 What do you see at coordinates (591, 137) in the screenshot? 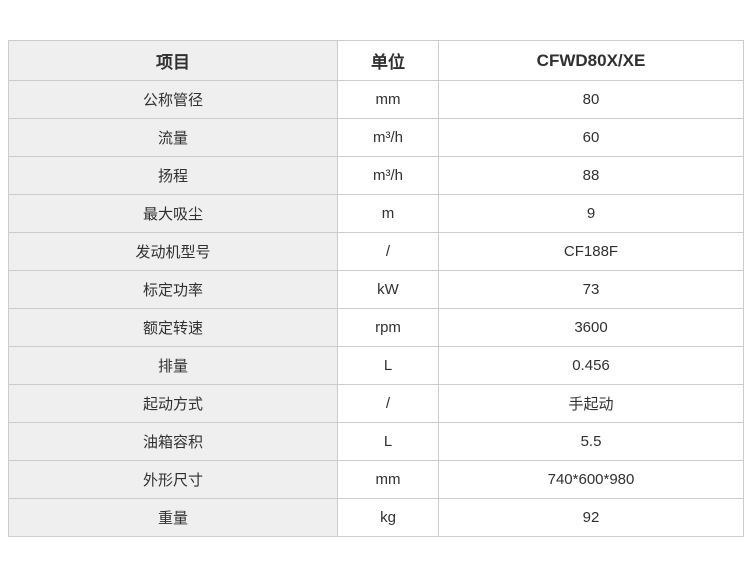
I see `value-cell: 60` at bounding box center [591, 137].